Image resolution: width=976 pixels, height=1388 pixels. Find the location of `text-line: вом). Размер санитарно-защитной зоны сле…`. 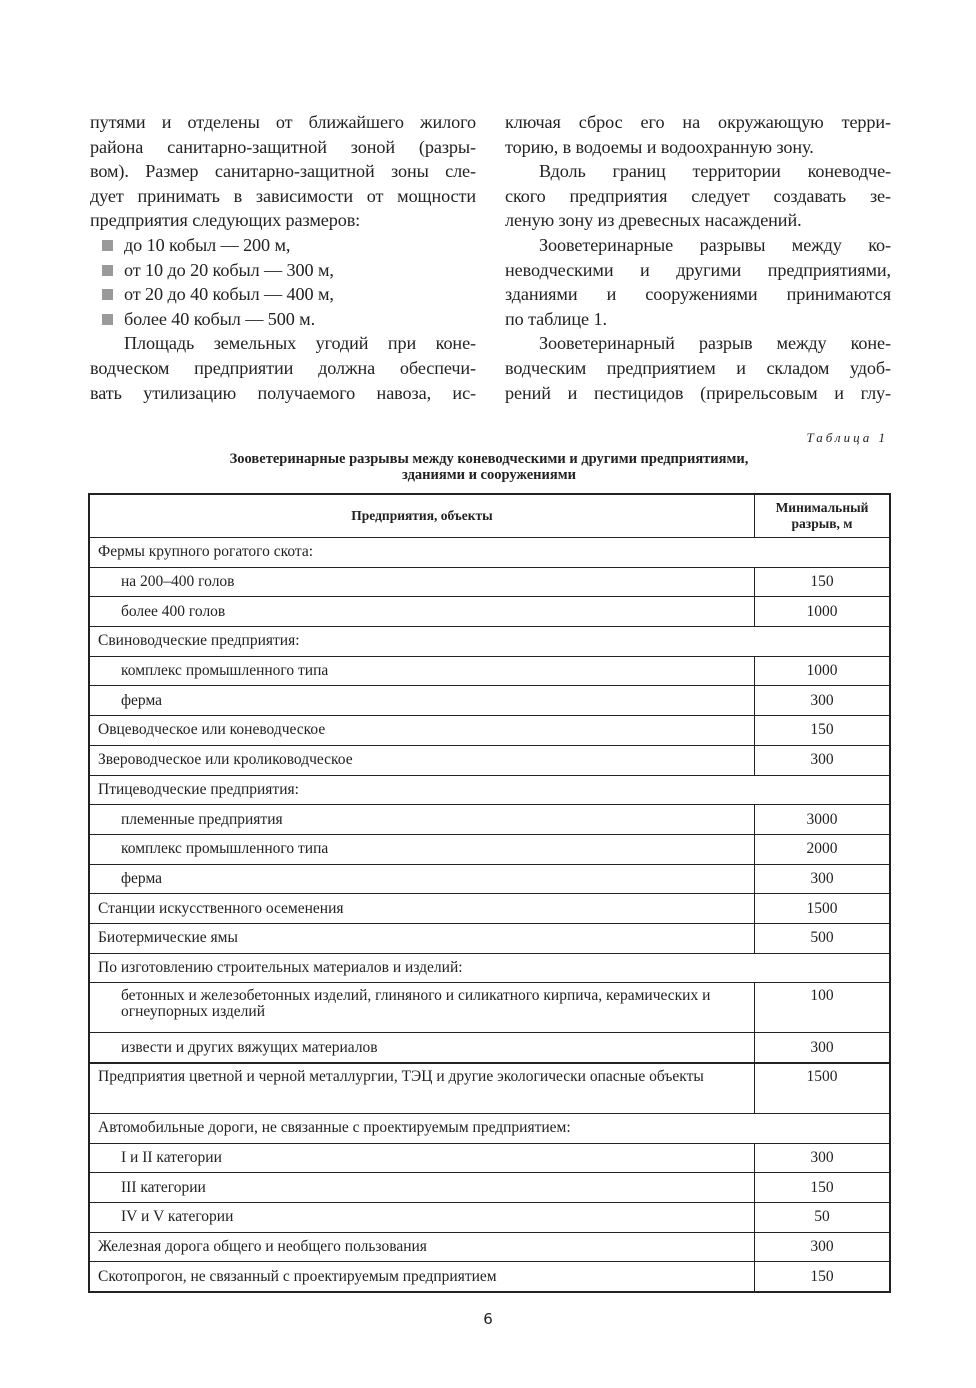

text-line: вом). Размер санитарно-защитной зоны сле… is located at coordinates (283, 171).